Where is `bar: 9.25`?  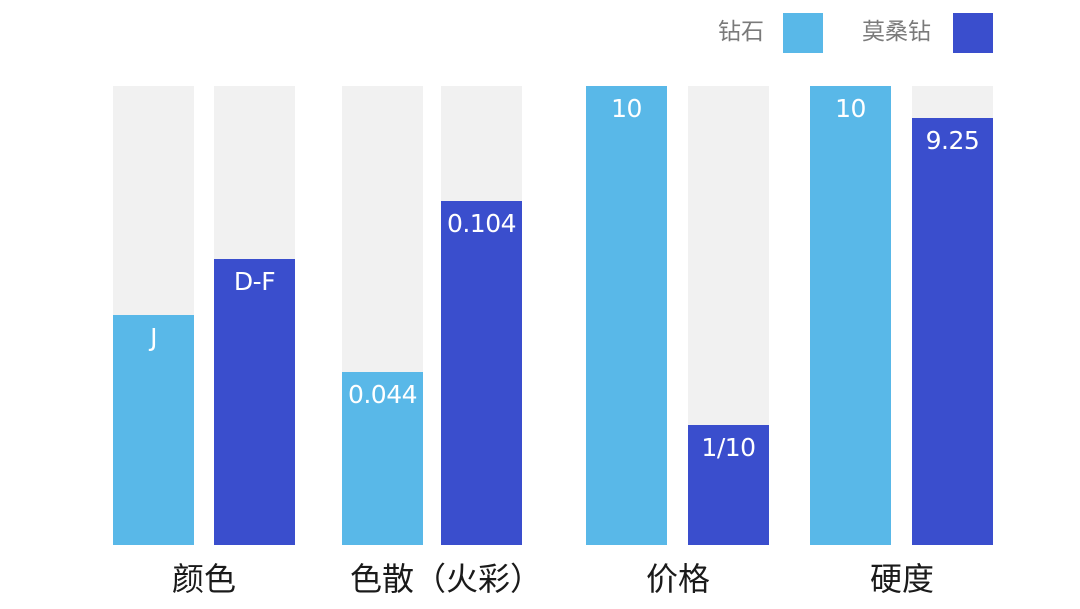 bar: 9.25 is located at coordinates (952, 331).